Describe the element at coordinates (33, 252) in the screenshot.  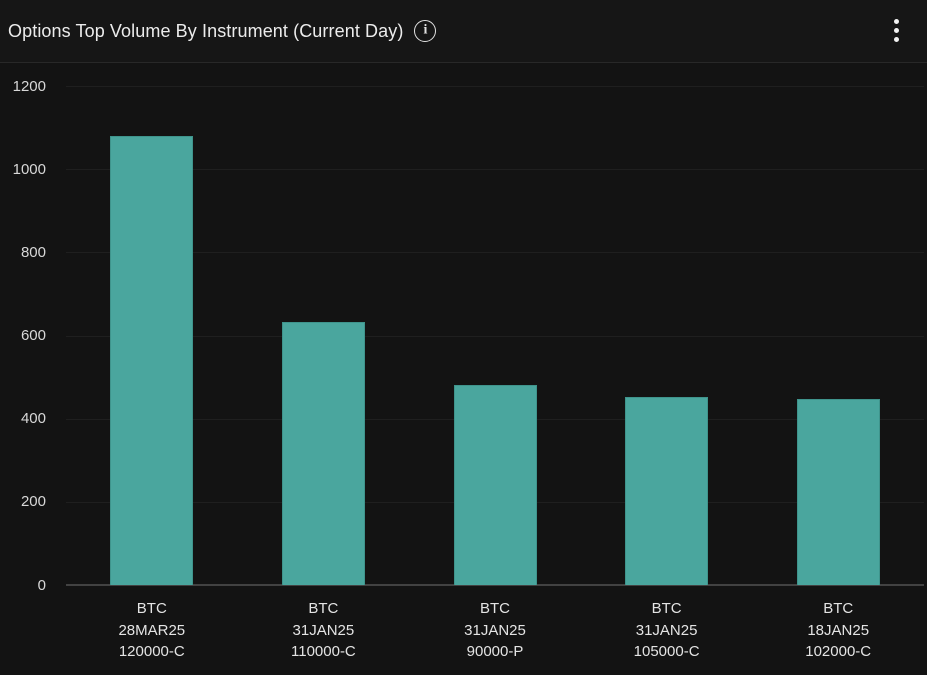
I see `y-tick-label: 800` at that location.